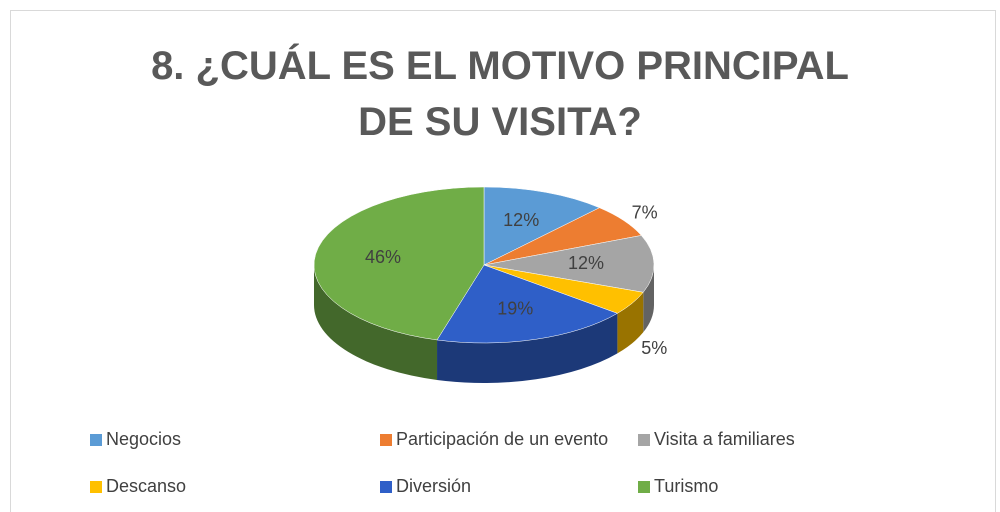 This screenshot has height=512, width=1000. What do you see at coordinates (383, 257) in the screenshot?
I see `data-label: 46%` at bounding box center [383, 257].